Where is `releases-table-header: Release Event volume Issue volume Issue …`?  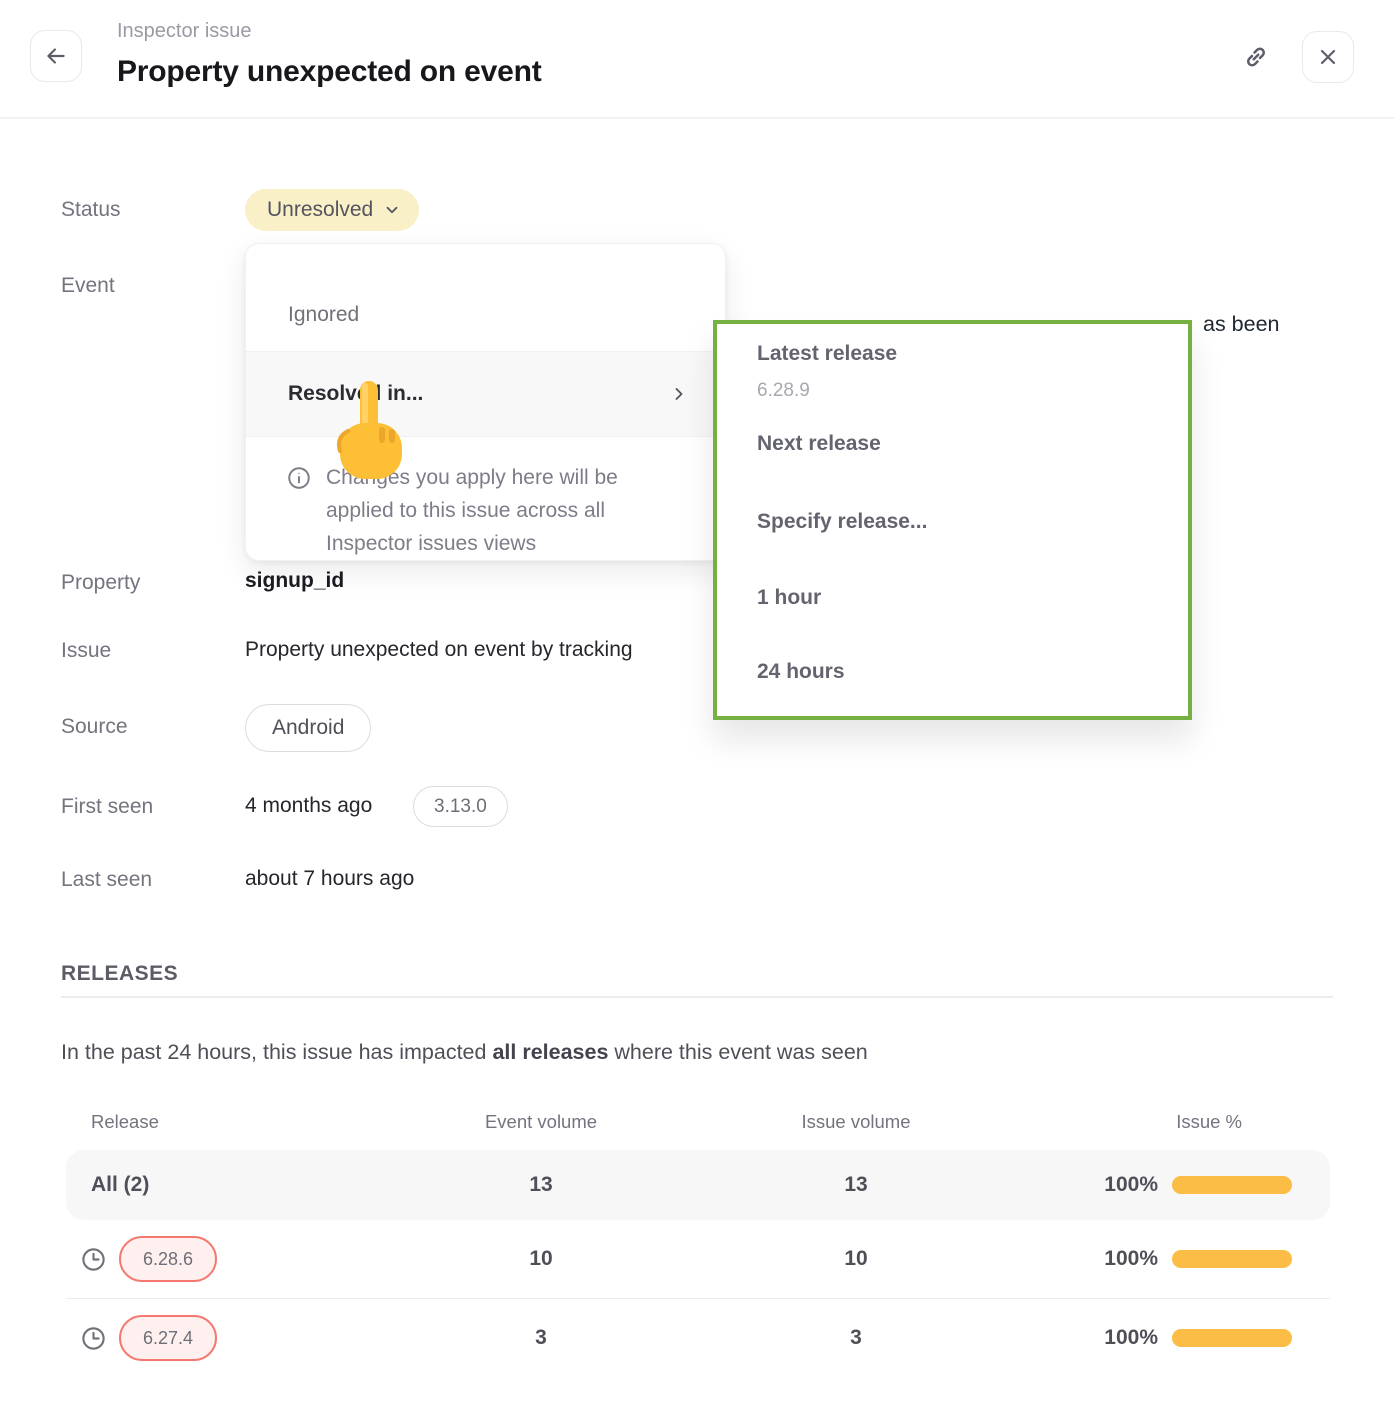
releases-table-header: Release Event volume Issue volume Issue … is located at coordinates (698, 1122).